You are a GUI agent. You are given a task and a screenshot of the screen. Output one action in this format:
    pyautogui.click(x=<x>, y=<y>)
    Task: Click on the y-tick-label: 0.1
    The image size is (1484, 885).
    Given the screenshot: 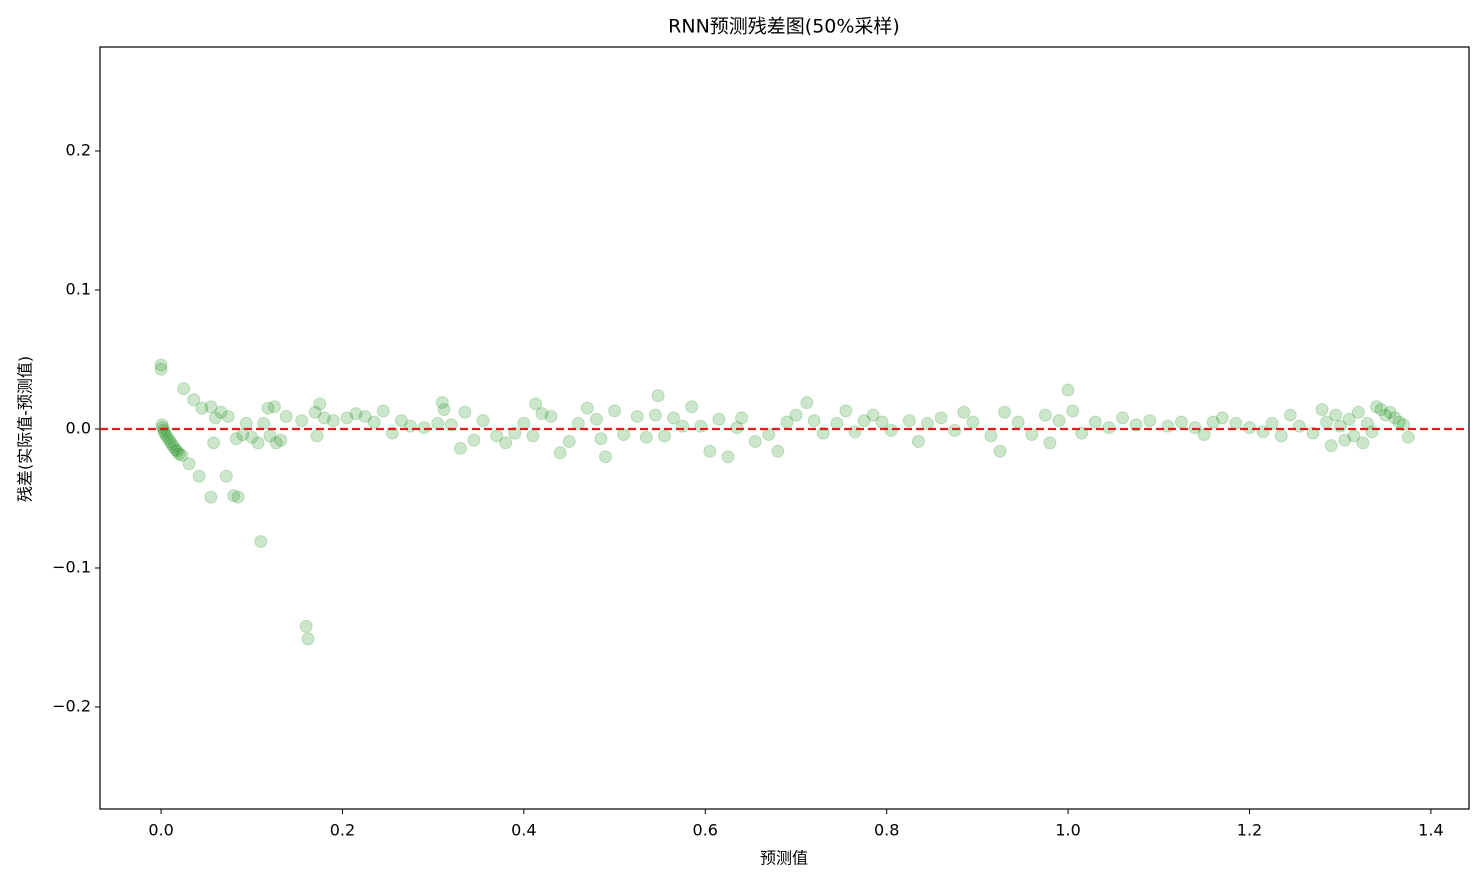 What is the action you would take?
    pyautogui.click(x=78, y=288)
    